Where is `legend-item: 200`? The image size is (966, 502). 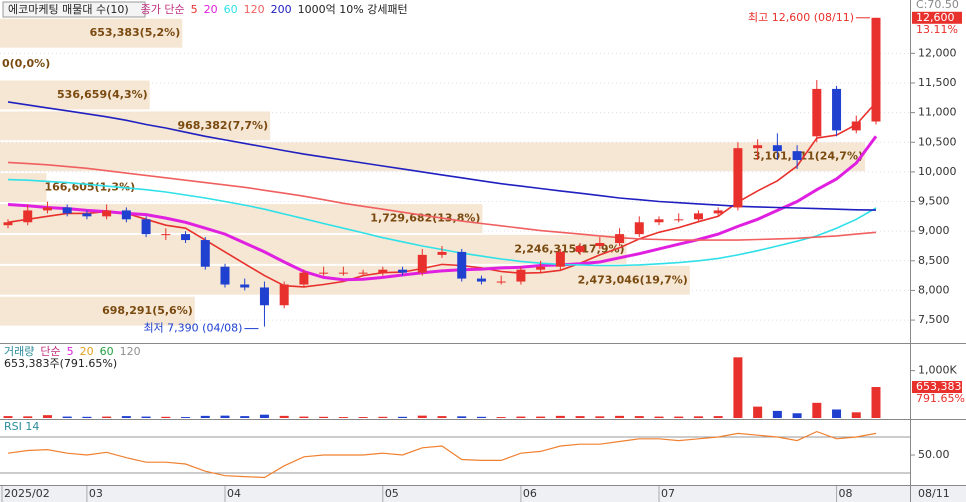
legend-item: 200 is located at coordinates (281, 9).